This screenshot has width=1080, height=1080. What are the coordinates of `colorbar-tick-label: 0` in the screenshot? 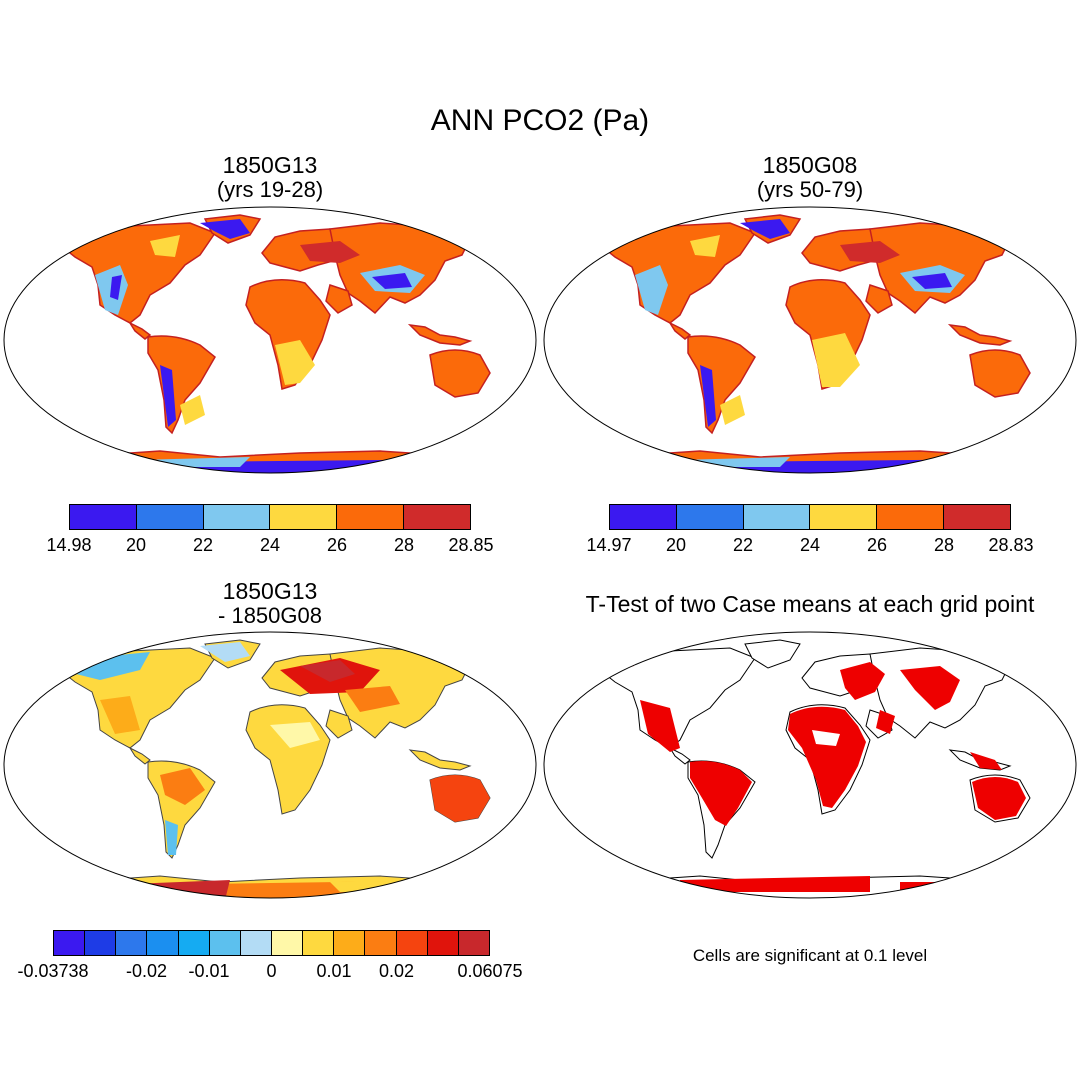 It's located at (271, 971).